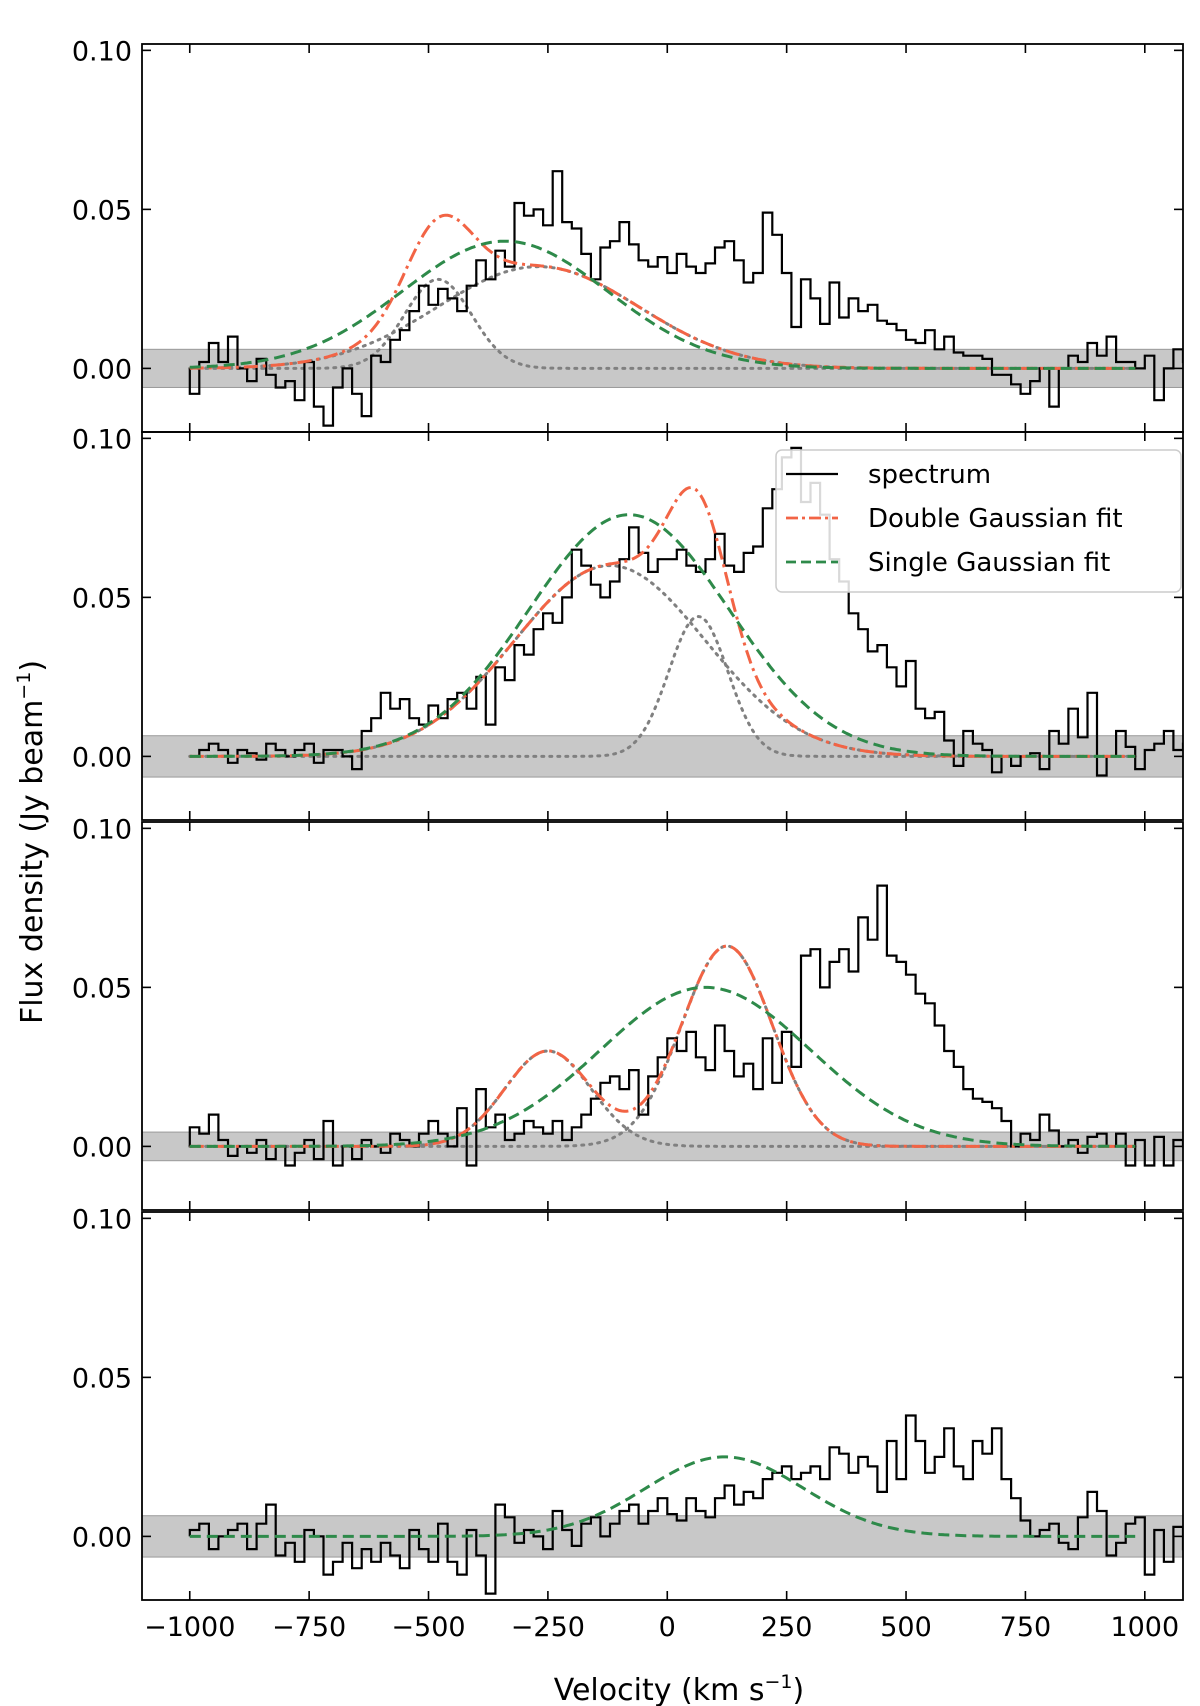 The height and width of the screenshot is (1706, 1200). I want to click on x-tick-label: −1000, so click(189, 1627).